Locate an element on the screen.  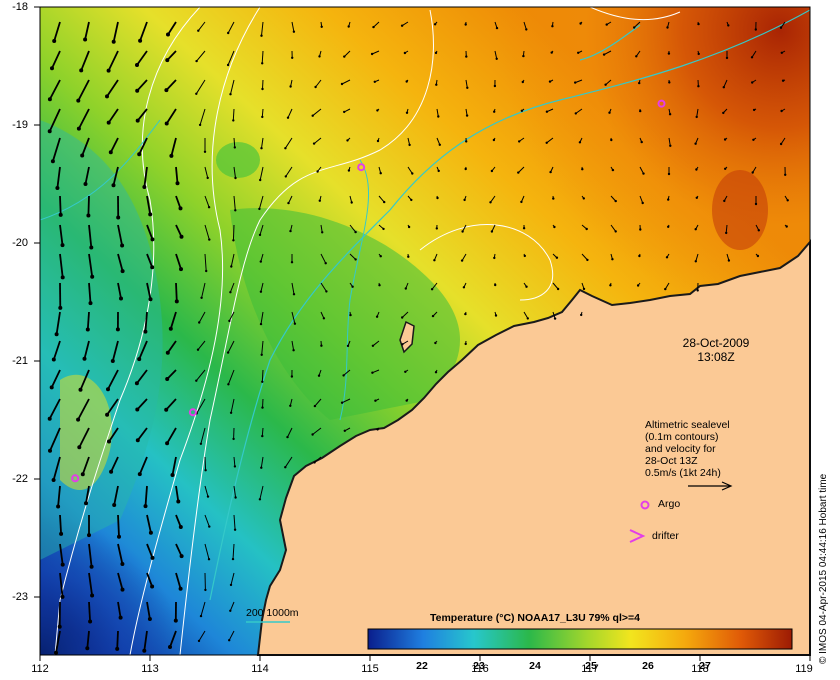
argo-legend-icon is located at coordinates (645, 505).